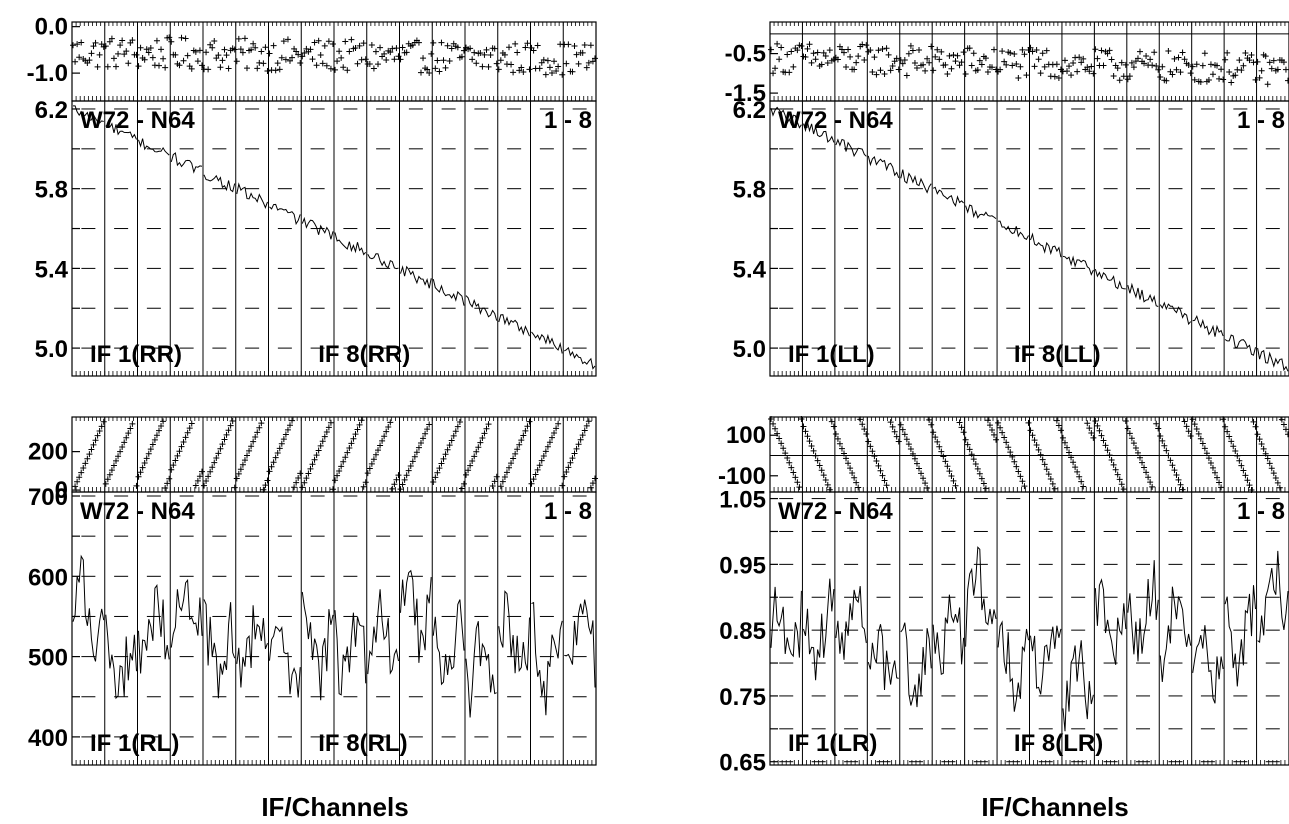 The width and height of the screenshot is (1289, 824). What do you see at coordinates (742, 763) in the screenshot?
I see `amplitude-y-tick-label: 0.65` at bounding box center [742, 763].